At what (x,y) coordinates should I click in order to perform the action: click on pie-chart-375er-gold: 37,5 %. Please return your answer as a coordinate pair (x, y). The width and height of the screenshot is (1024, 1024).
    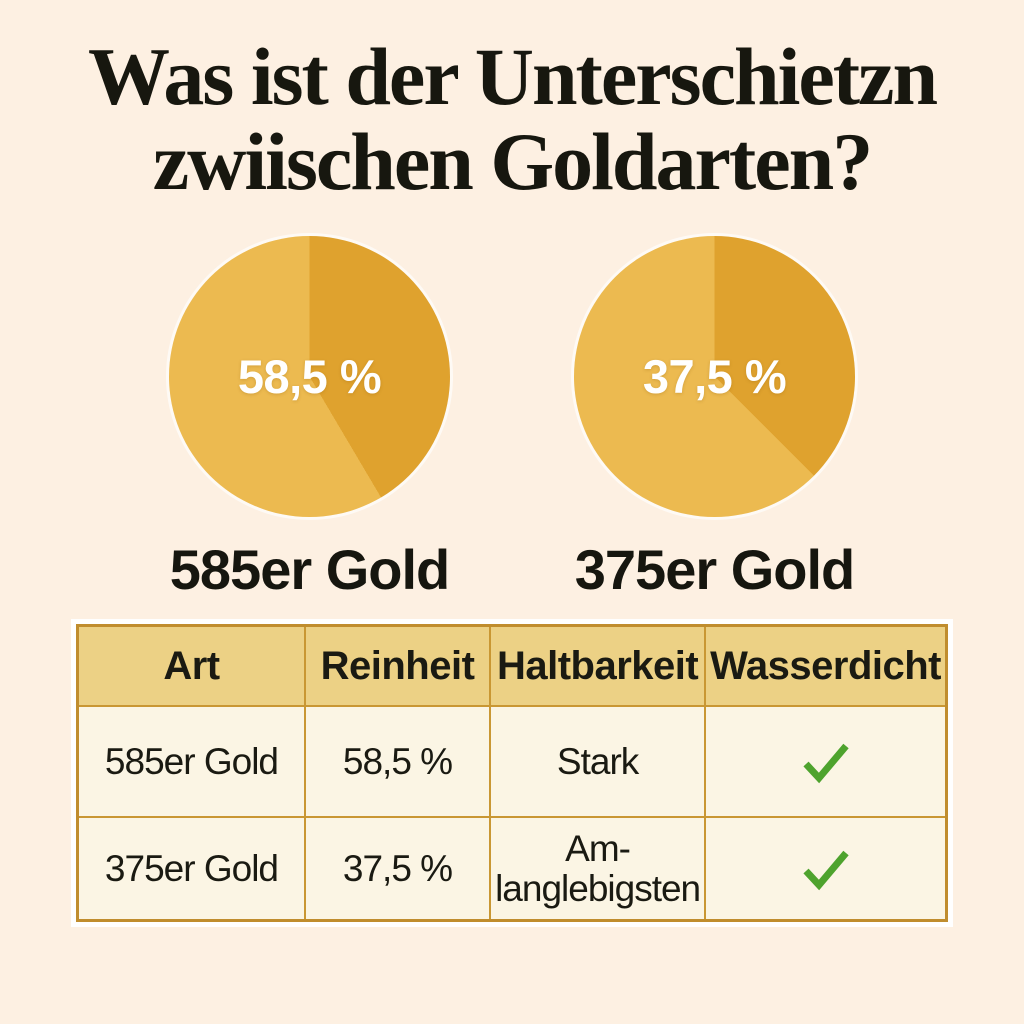
    Looking at the image, I should click on (714, 376).